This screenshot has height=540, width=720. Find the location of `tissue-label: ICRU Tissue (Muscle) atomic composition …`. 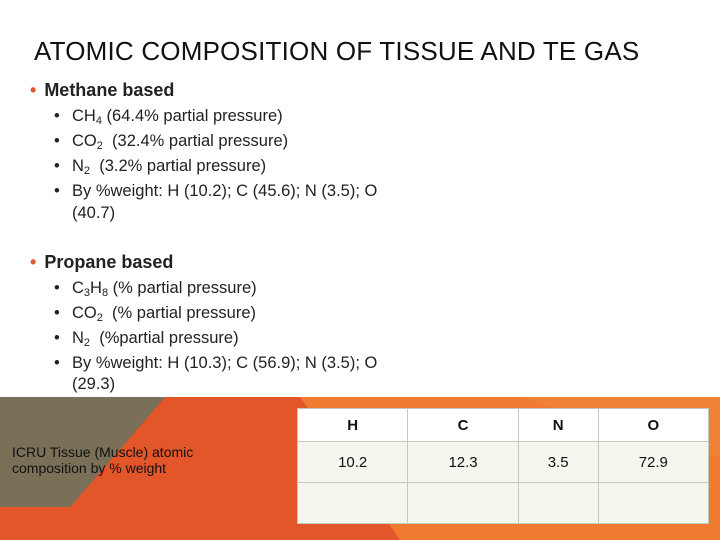

tissue-label: ICRU Tissue (Muscle) atomic composition … is located at coordinates (103, 460).